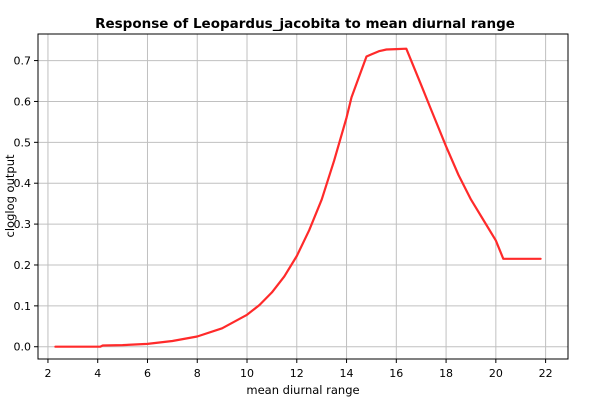 The image size is (600, 400). I want to click on x-tick-label: 22, so click(546, 373).